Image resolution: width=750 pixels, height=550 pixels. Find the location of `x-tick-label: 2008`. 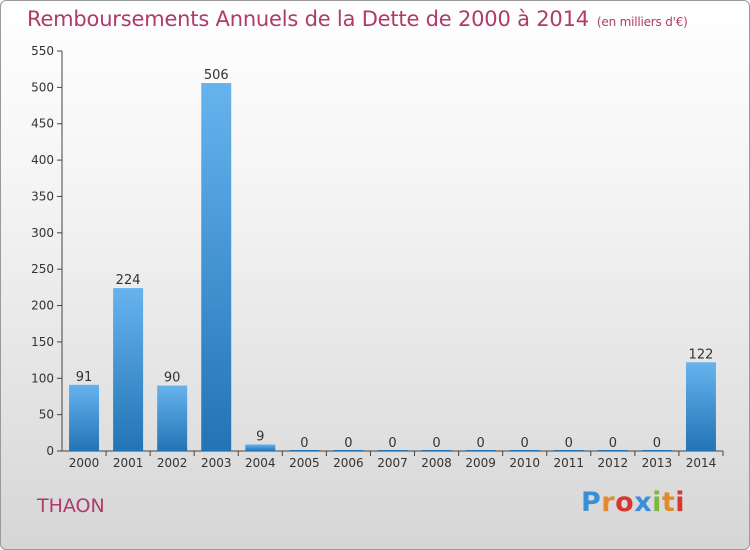

x-tick-label: 2008 is located at coordinates (436, 463).